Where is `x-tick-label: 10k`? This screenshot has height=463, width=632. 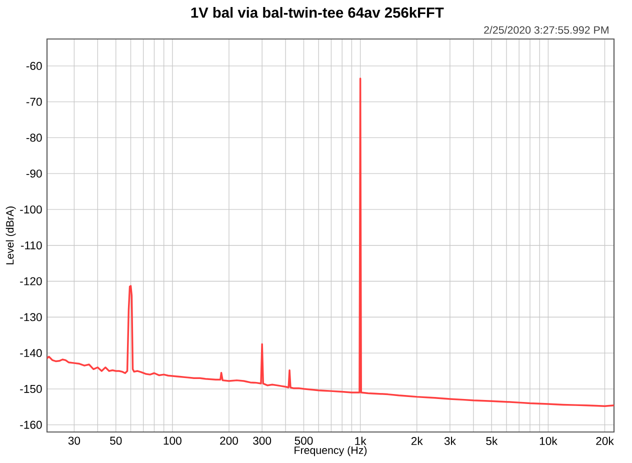 x-tick-label: 10k is located at coordinates (549, 441).